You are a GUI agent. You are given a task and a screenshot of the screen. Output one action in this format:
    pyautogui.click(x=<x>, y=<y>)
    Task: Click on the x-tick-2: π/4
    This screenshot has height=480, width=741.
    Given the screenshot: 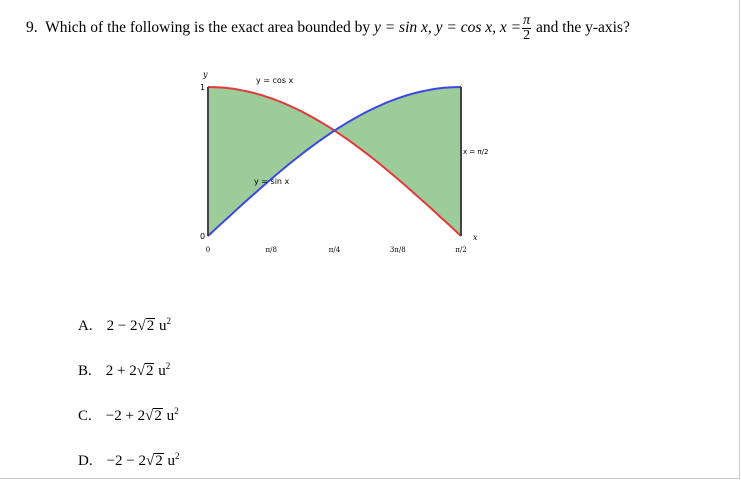 What is the action you would take?
    pyautogui.click(x=335, y=250)
    